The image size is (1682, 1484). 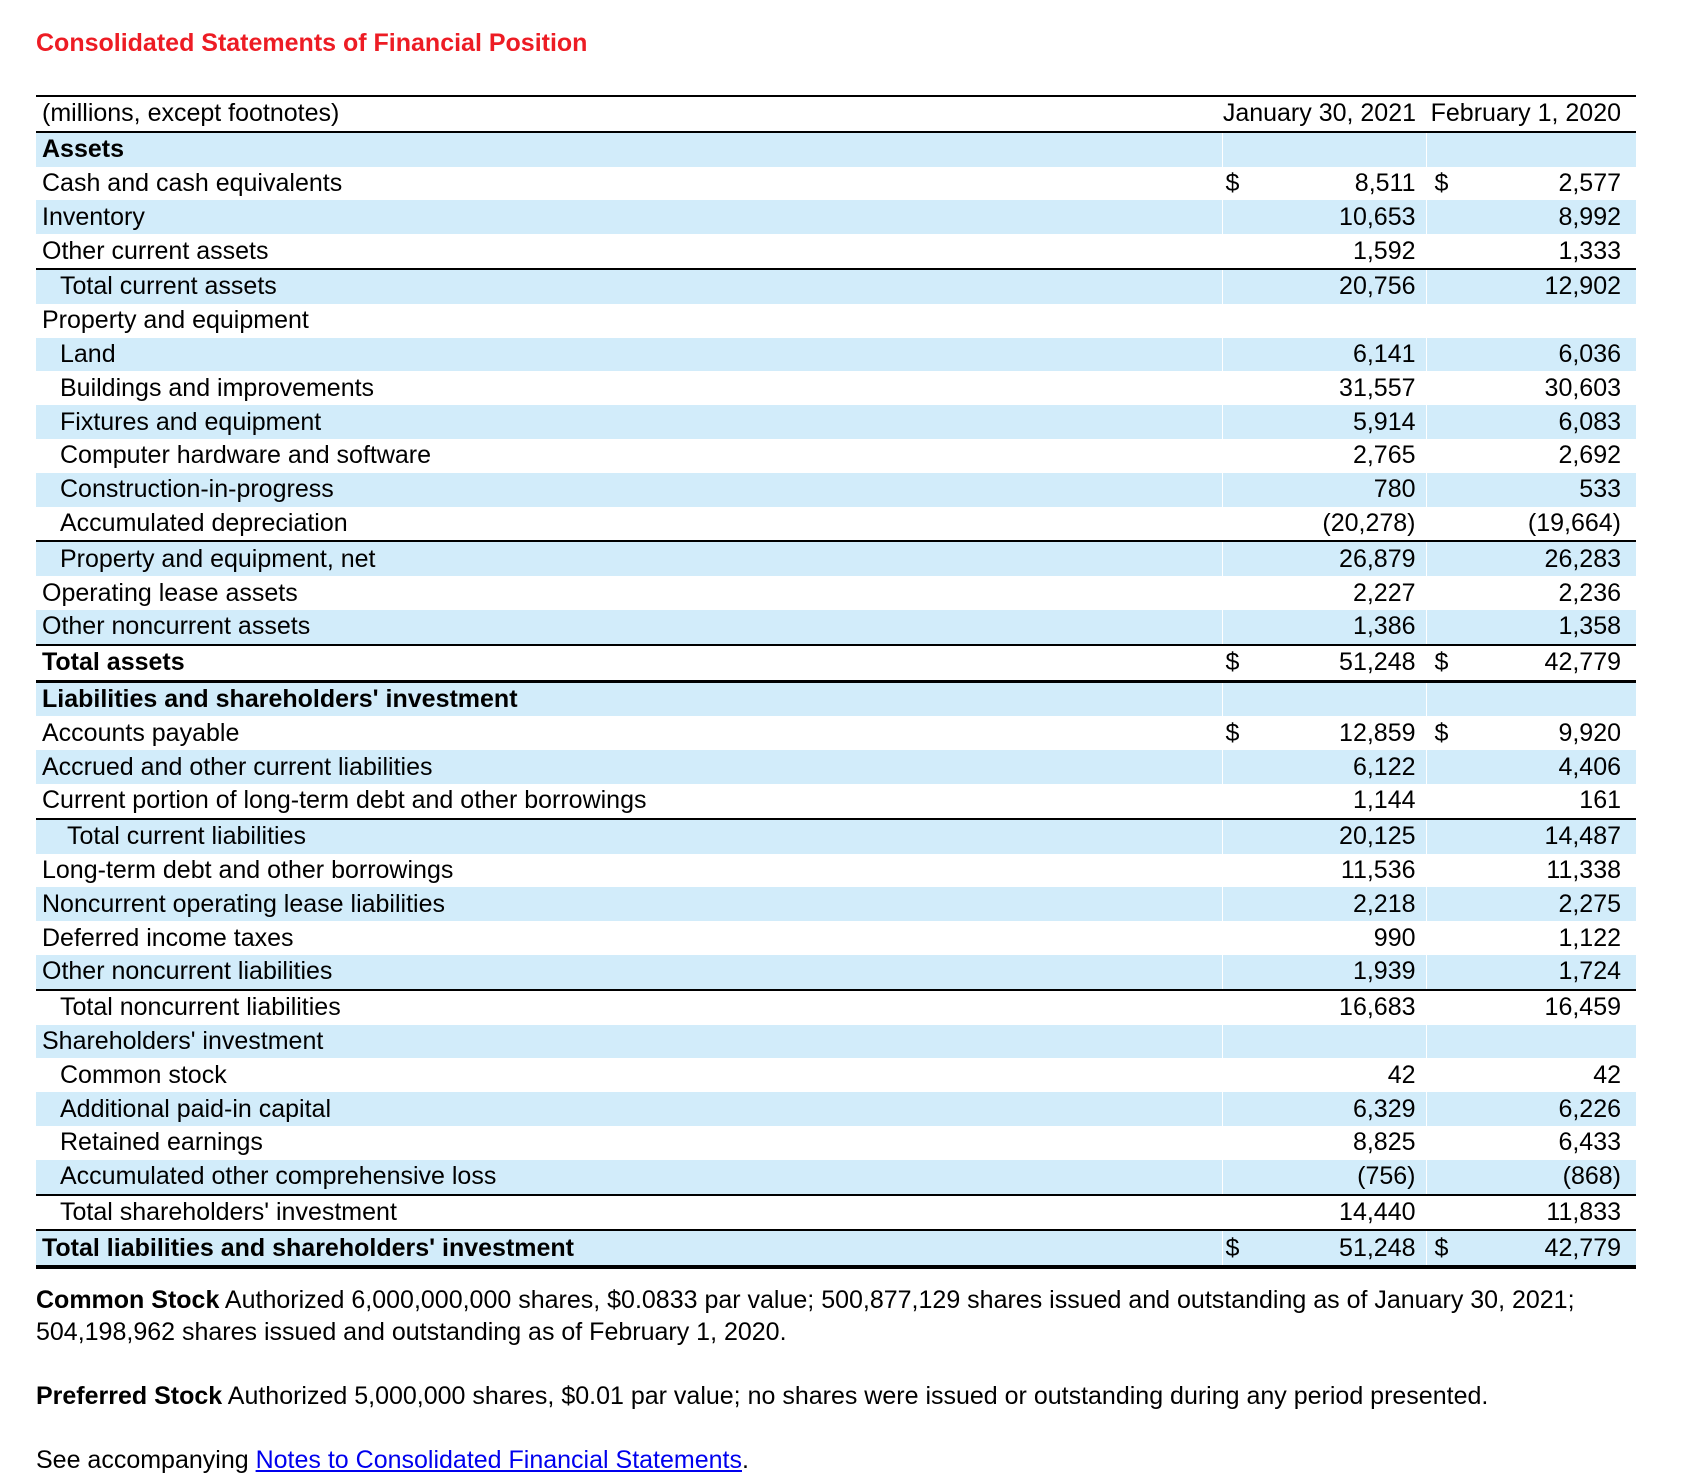 What do you see at coordinates (1554, 1177) in the screenshot?
I see `value-2020: (868)` at bounding box center [1554, 1177].